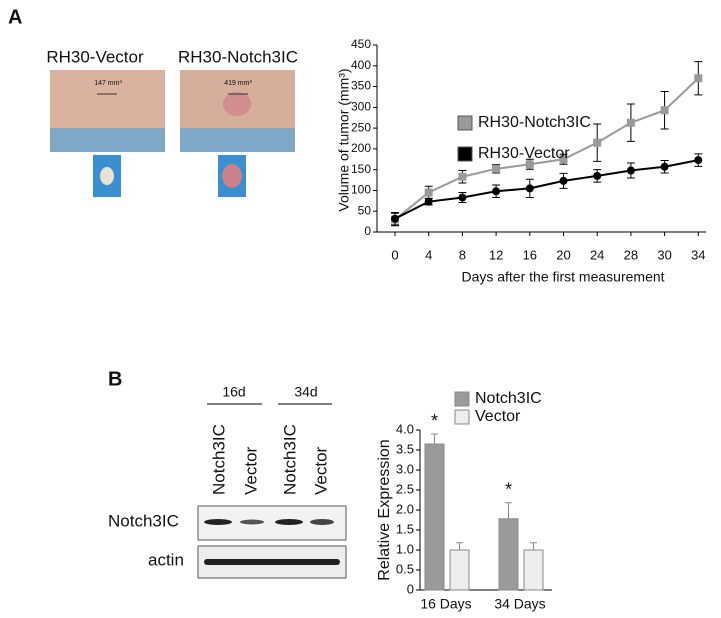 This screenshot has height=618, width=721. I want to click on y-tick-label: 200, so click(361, 148).